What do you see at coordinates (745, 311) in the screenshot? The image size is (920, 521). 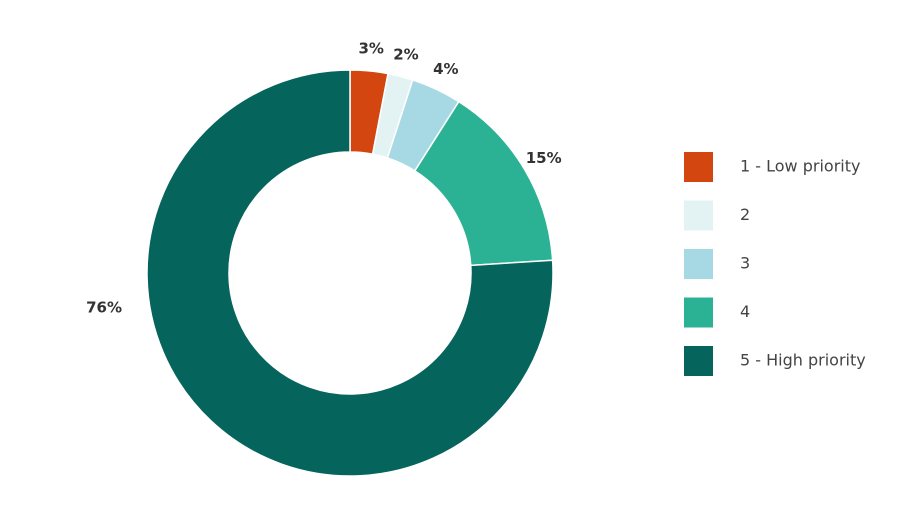 I see `legend-label: 4` at bounding box center [745, 311].